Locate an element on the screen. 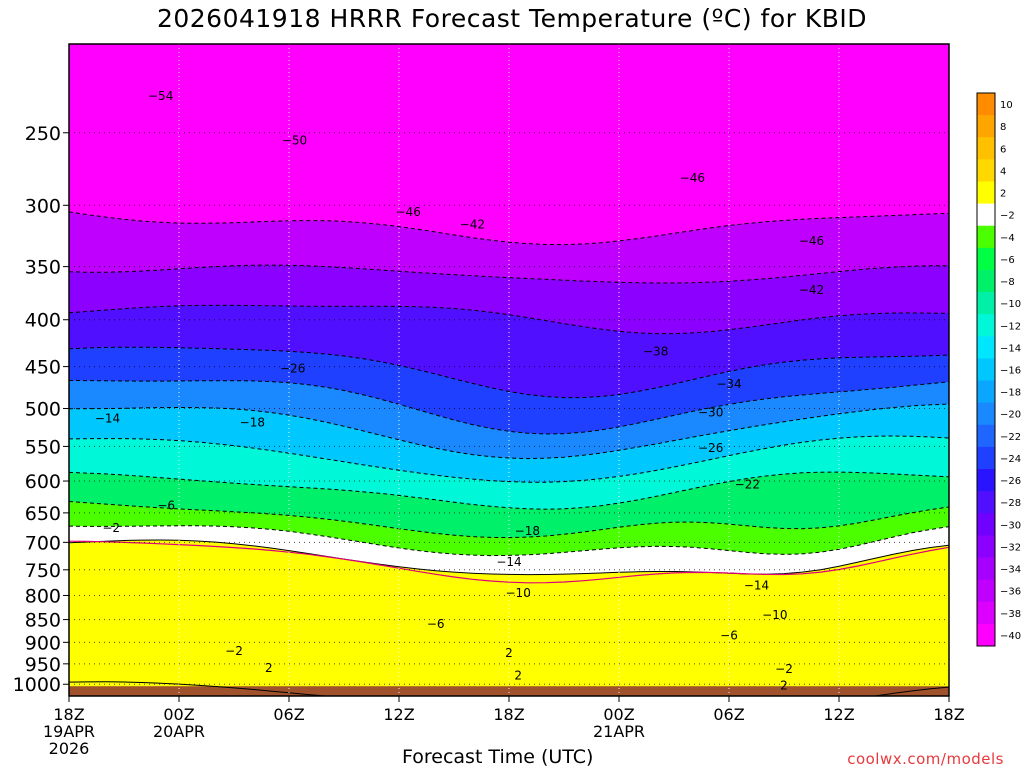  colorbar-label: −12 is located at coordinates (1010, 326).